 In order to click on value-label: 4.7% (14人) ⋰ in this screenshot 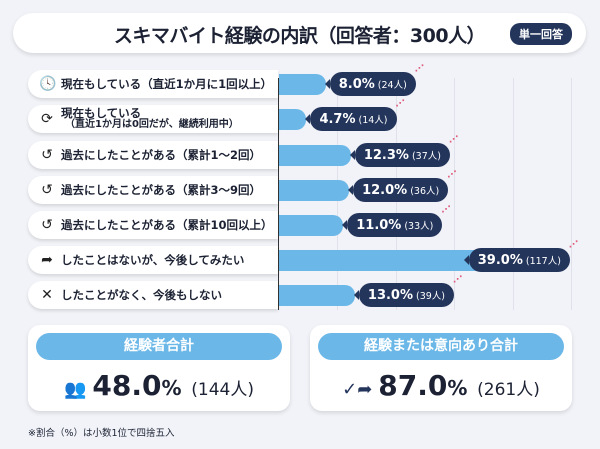, I will do `click(355, 115)`.